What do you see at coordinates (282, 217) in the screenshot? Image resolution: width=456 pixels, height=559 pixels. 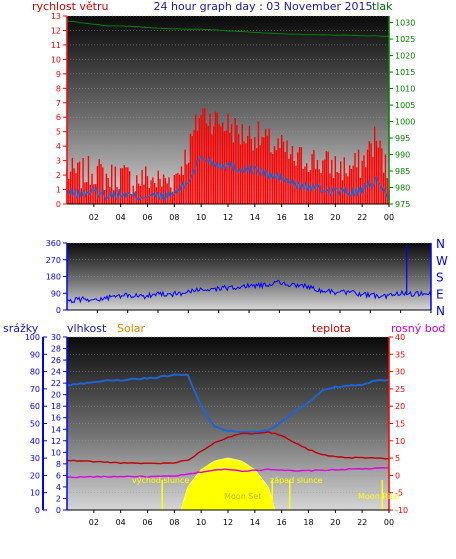 I see `wind-x-tick-label: 16` at bounding box center [282, 217].